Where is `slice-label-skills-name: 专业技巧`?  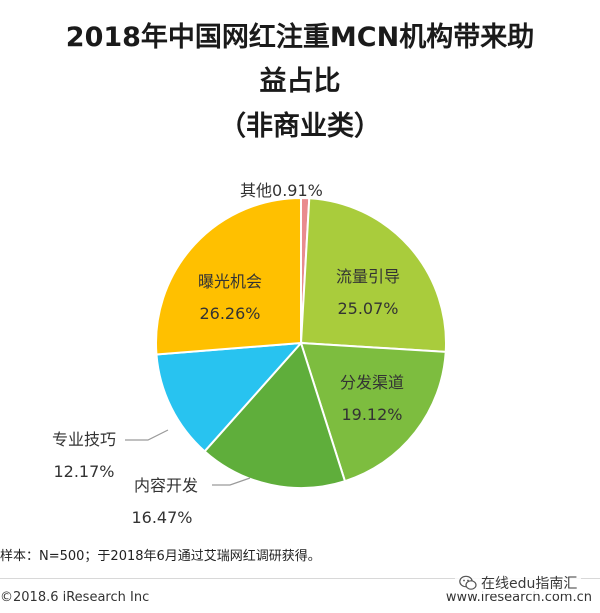
slice-label-skills-name: 专业技巧 is located at coordinates (84, 439).